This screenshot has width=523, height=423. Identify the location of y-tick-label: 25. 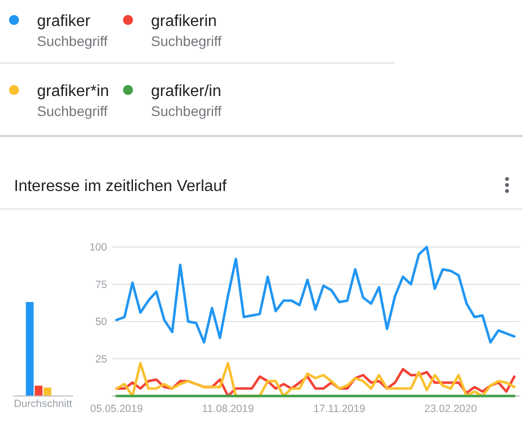
(101, 359).